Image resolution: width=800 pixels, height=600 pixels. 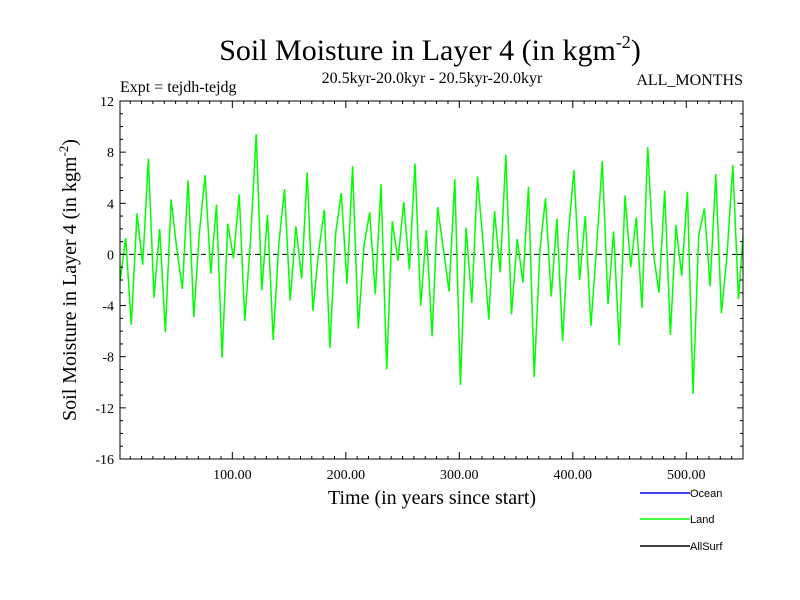 What do you see at coordinates (432, 78) in the screenshot?
I see `period-label: 20.5kyr-20.0kyr - 20.5kyr-20.0kyr` at bounding box center [432, 78].